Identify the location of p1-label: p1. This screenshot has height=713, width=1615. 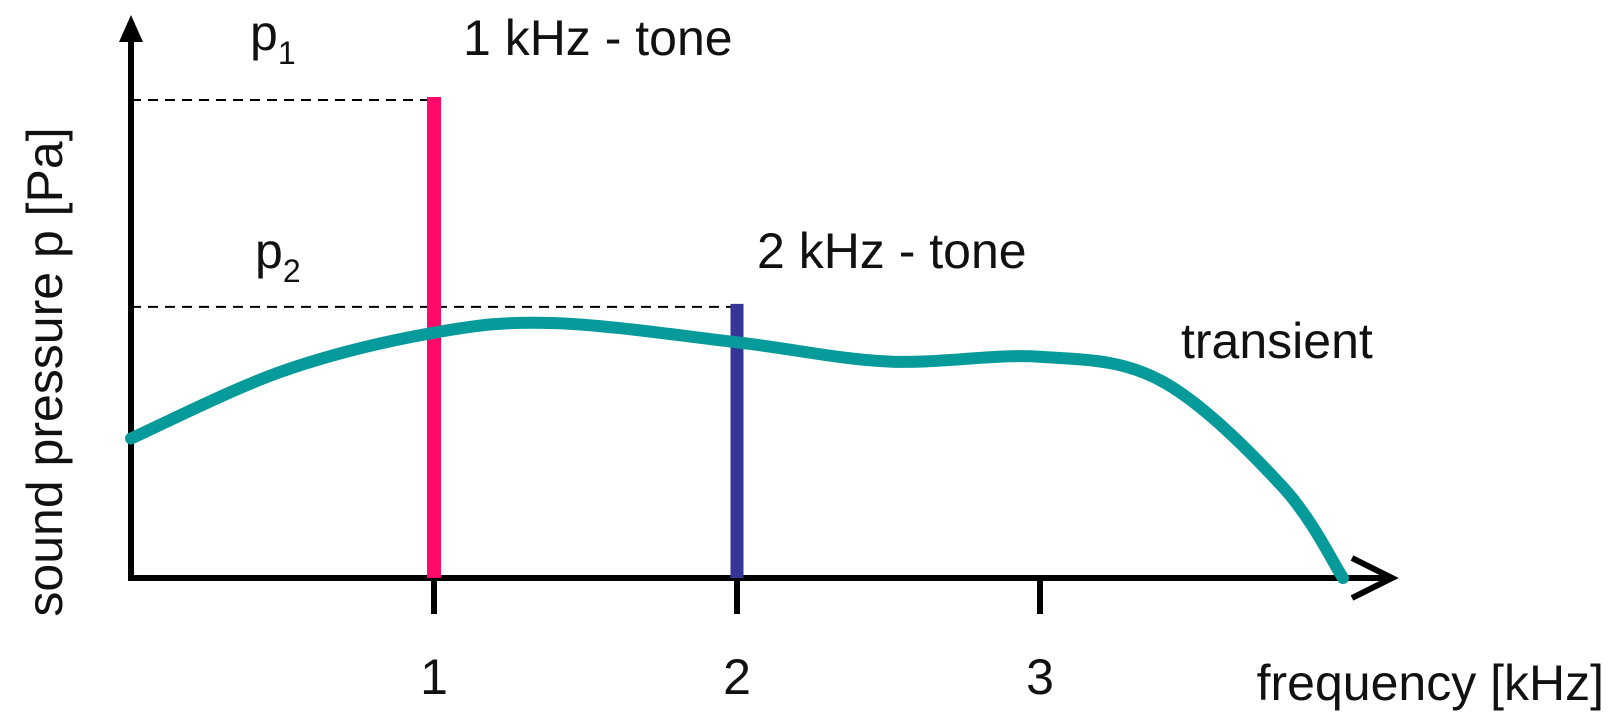
(273, 38).